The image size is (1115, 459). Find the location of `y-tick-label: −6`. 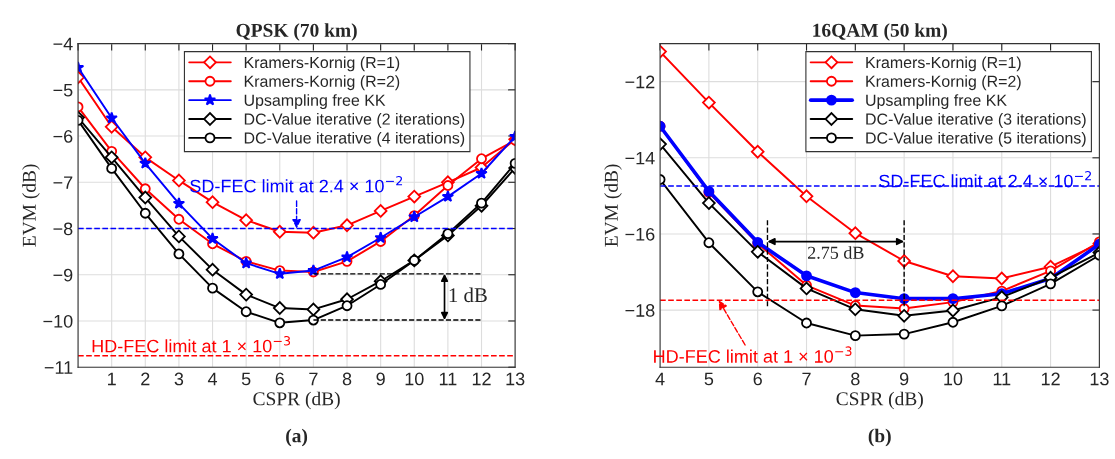

y-tick-label: −6 is located at coordinates (63, 136).